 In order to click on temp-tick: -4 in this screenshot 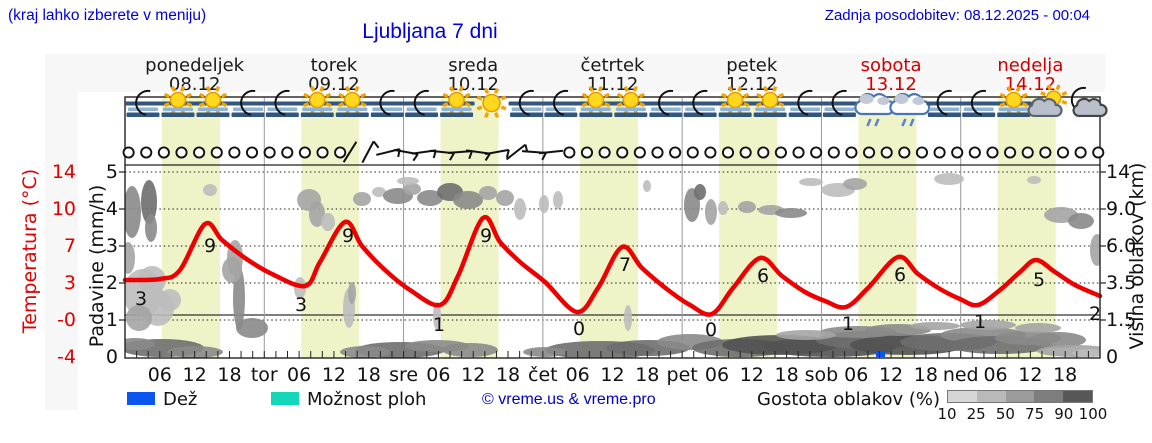, I will do `click(66, 357)`.